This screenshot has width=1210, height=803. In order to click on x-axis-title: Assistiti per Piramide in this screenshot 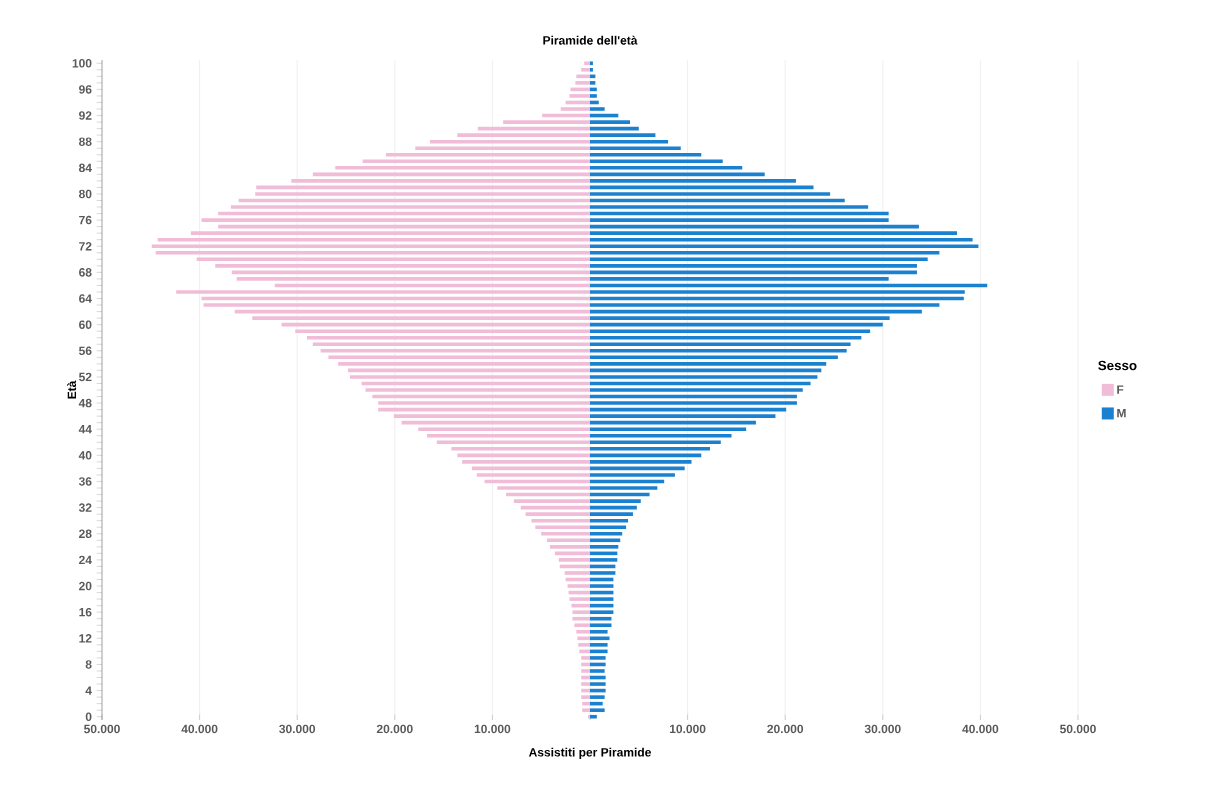, I will do `click(589, 753)`.